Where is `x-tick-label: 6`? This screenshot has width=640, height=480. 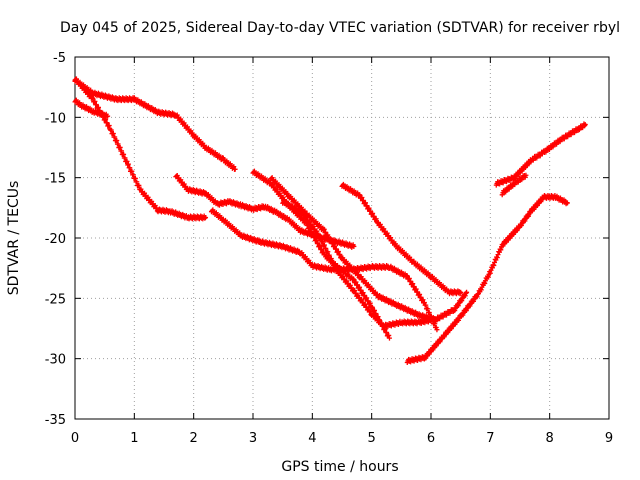
x-tick-label: 6 is located at coordinates (431, 438).